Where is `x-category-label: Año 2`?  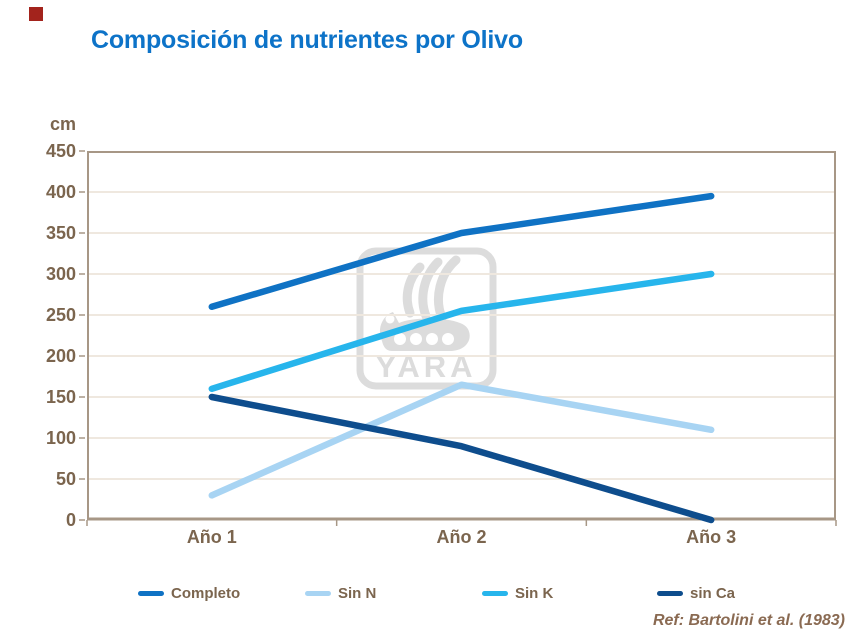 x-category-label: Año 2 is located at coordinates (461, 537).